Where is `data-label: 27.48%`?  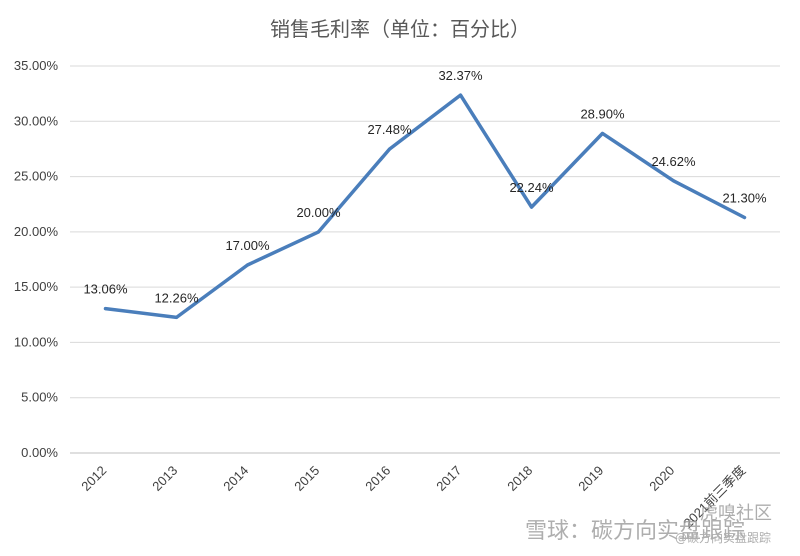
data-label: 27.48% is located at coordinates (389, 129).